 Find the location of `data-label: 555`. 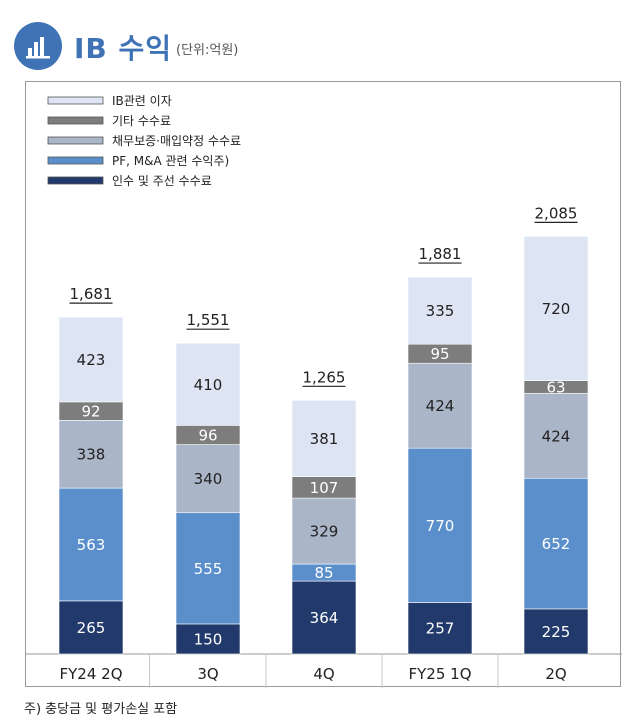

data-label: 555 is located at coordinates (208, 569).